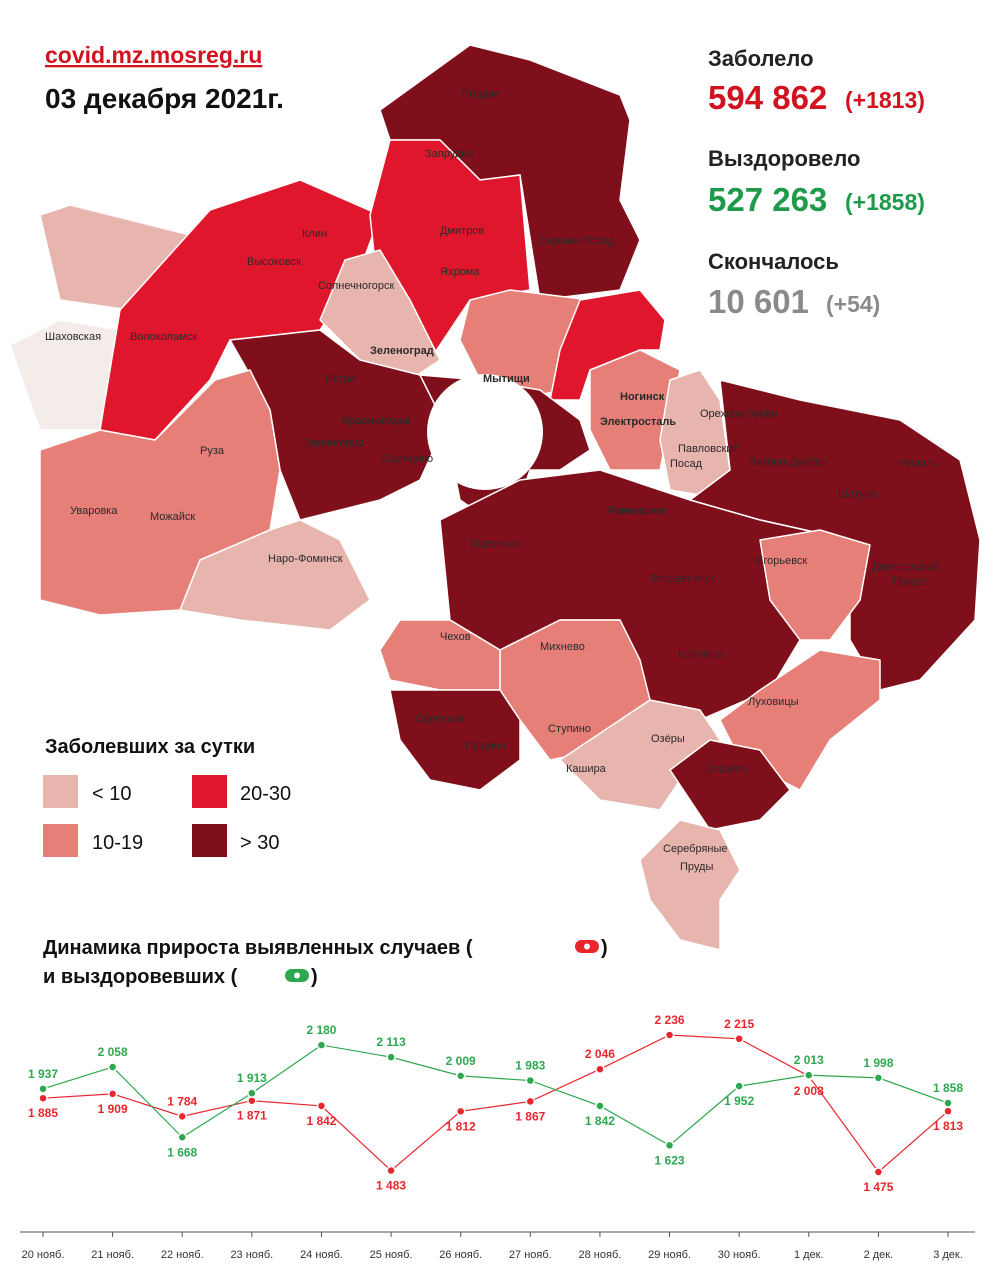 Image resolution: width=994 pixels, height=1280 pixels. What do you see at coordinates (113, 1109) in the screenshot?
I see `value-label: 1 909` at bounding box center [113, 1109].